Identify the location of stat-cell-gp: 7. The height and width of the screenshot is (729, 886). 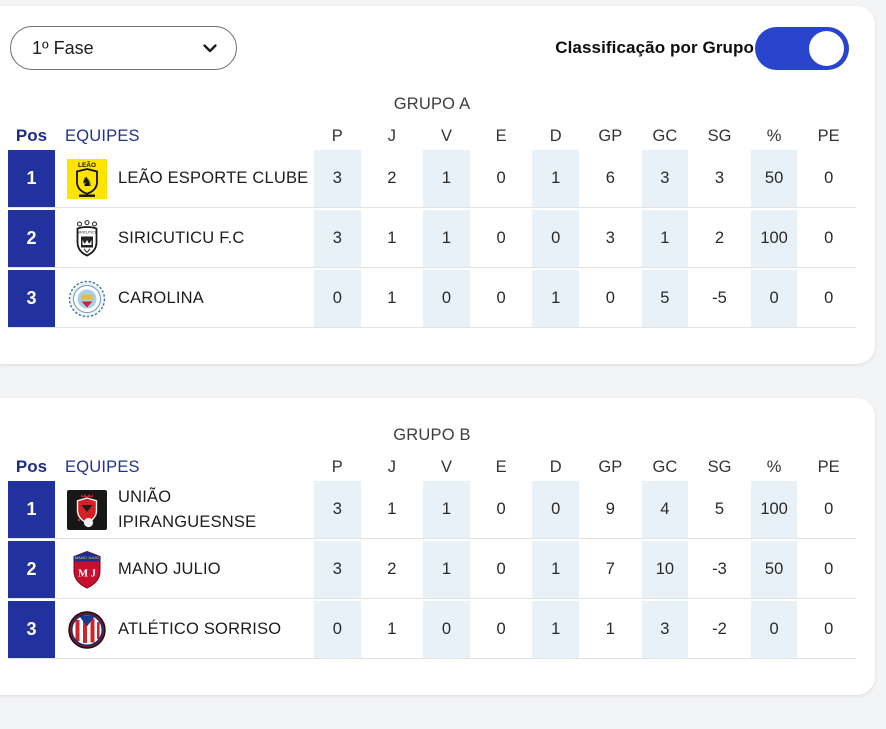
(610, 569).